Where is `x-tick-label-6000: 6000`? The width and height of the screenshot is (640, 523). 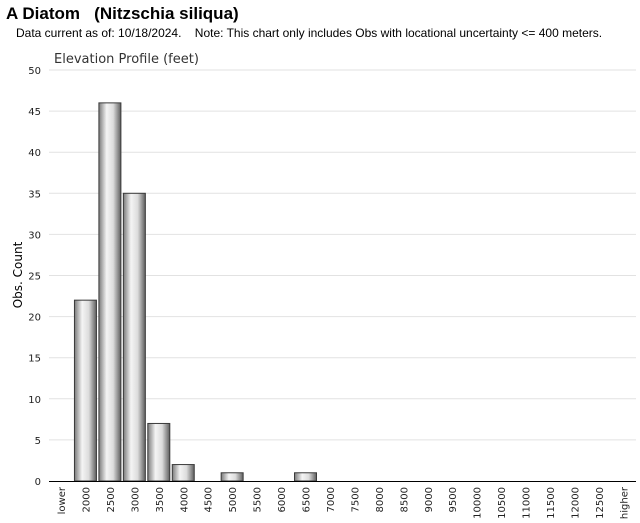
x-tick-label-6000: 6000 is located at coordinates (282, 499).